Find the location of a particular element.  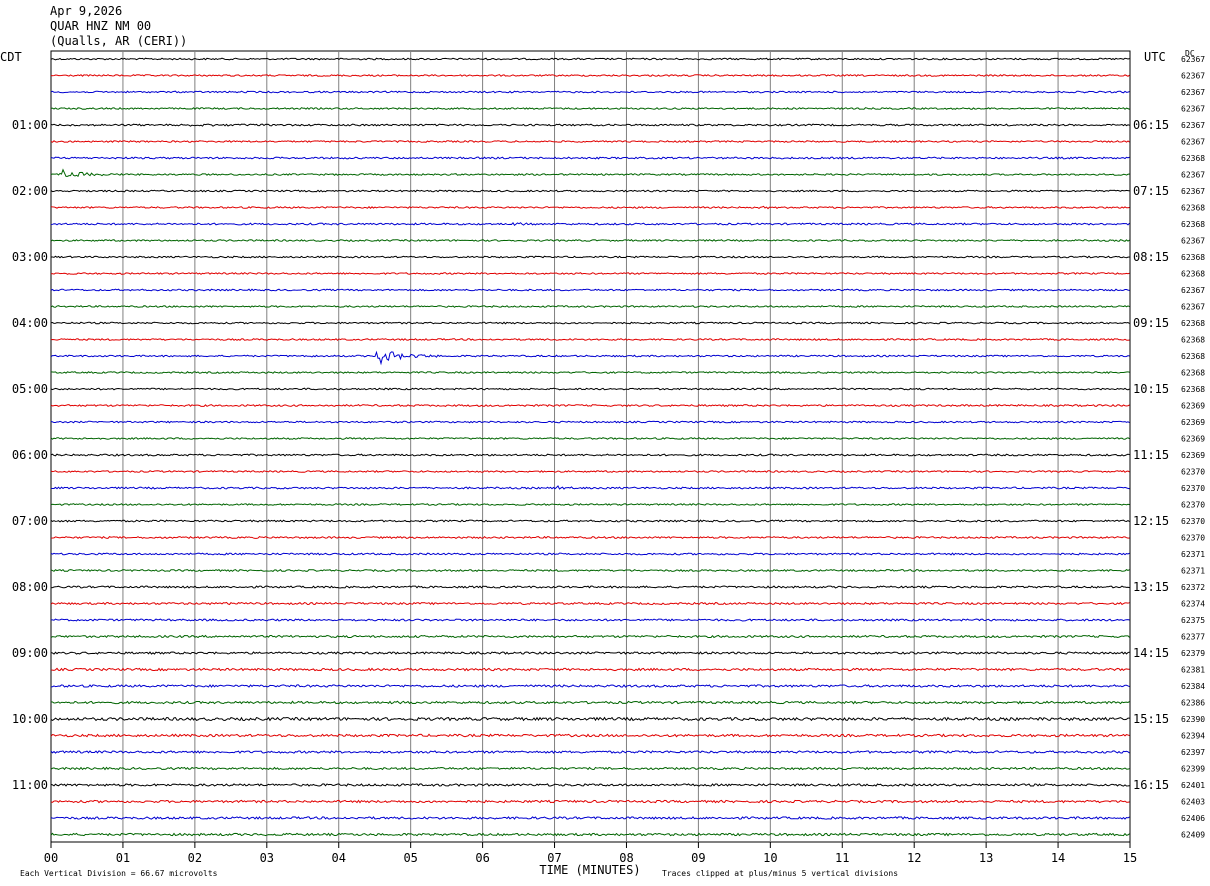

utc-time-label: 14:15 is located at coordinates (1151, 653).